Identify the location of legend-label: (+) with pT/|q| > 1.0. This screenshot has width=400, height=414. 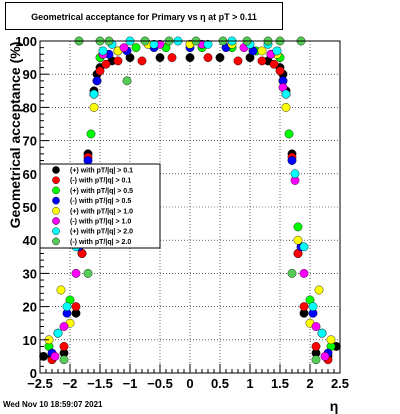
(101, 211).